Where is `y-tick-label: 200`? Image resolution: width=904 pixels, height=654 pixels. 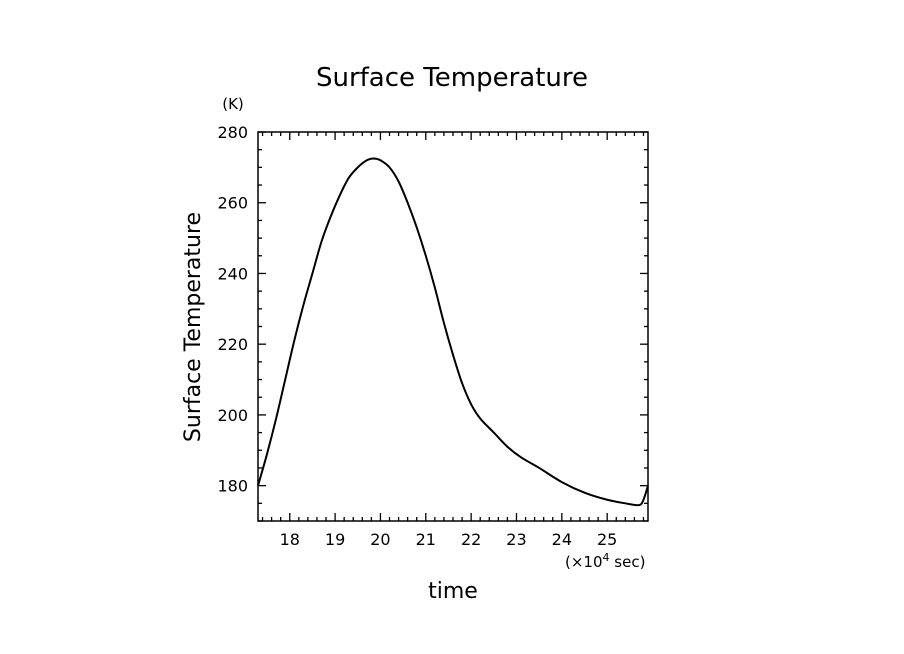 y-tick-label: 200 is located at coordinates (232, 415).